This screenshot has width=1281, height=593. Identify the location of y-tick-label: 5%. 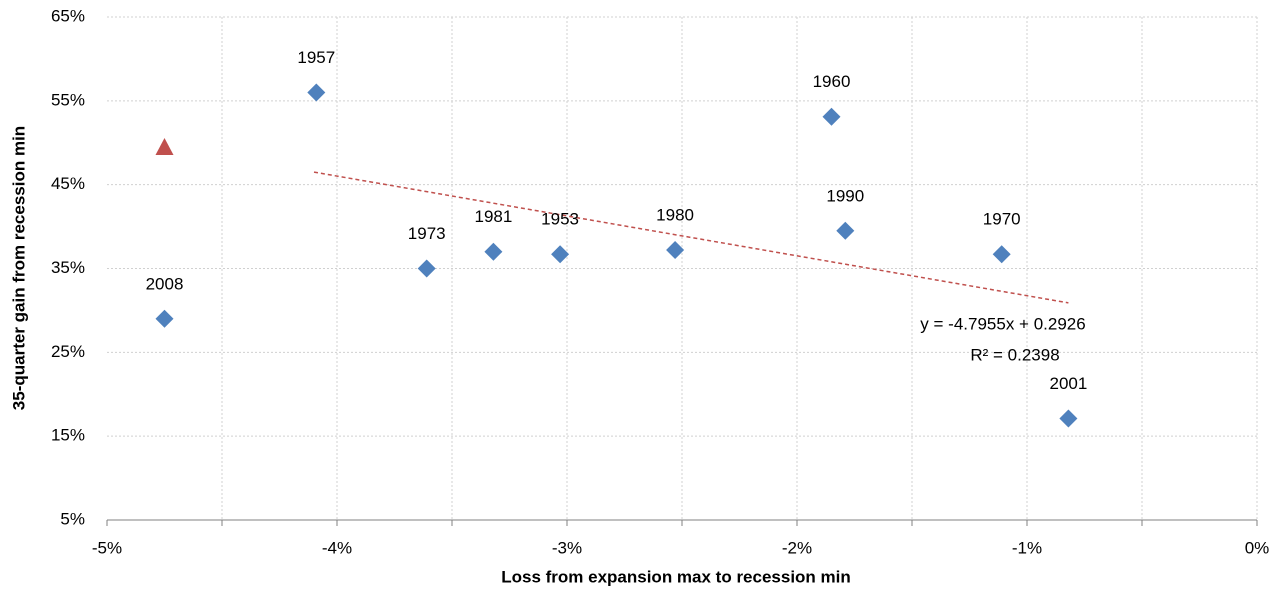
(72, 518).